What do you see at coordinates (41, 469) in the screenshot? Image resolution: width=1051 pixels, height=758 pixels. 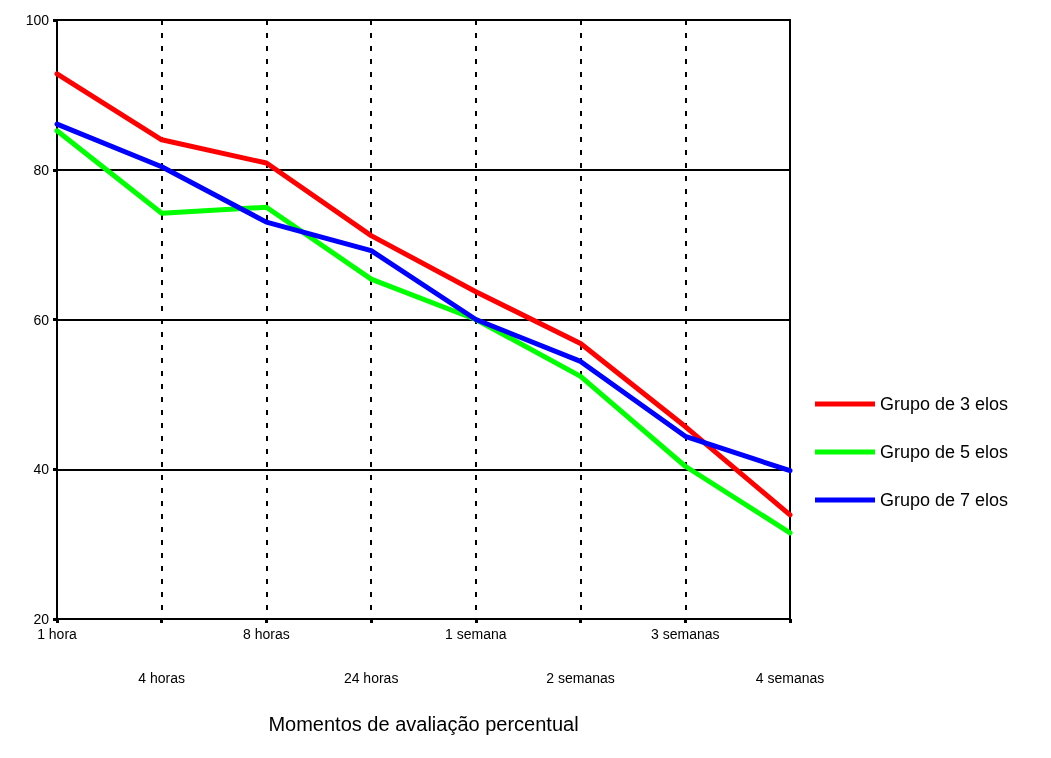 I see `y-tick-label: 40` at bounding box center [41, 469].